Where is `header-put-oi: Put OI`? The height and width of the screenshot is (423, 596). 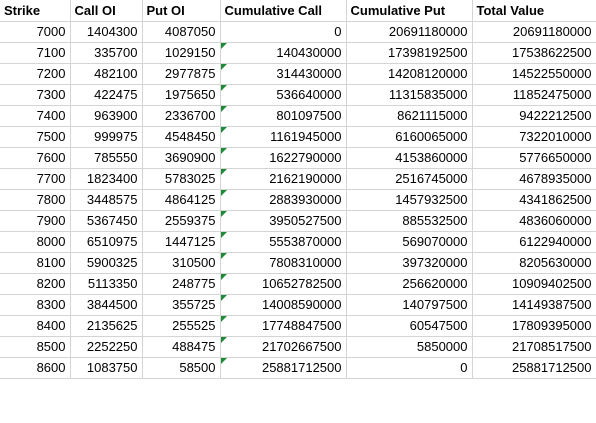 header-put-oi: Put OI is located at coordinates (181, 11).